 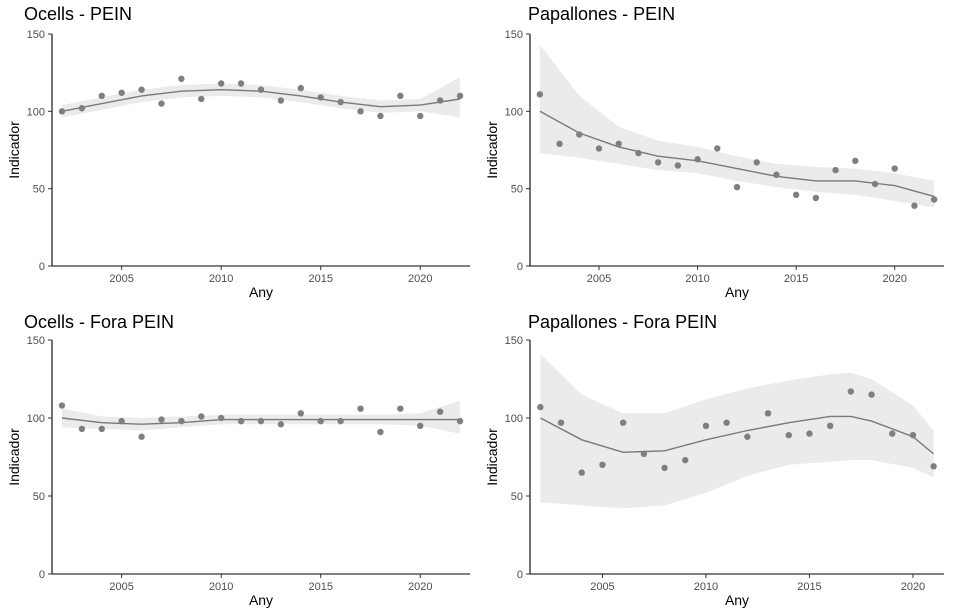 What do you see at coordinates (42, 575) in the screenshot?
I see `y-tick-label: 0` at bounding box center [42, 575].